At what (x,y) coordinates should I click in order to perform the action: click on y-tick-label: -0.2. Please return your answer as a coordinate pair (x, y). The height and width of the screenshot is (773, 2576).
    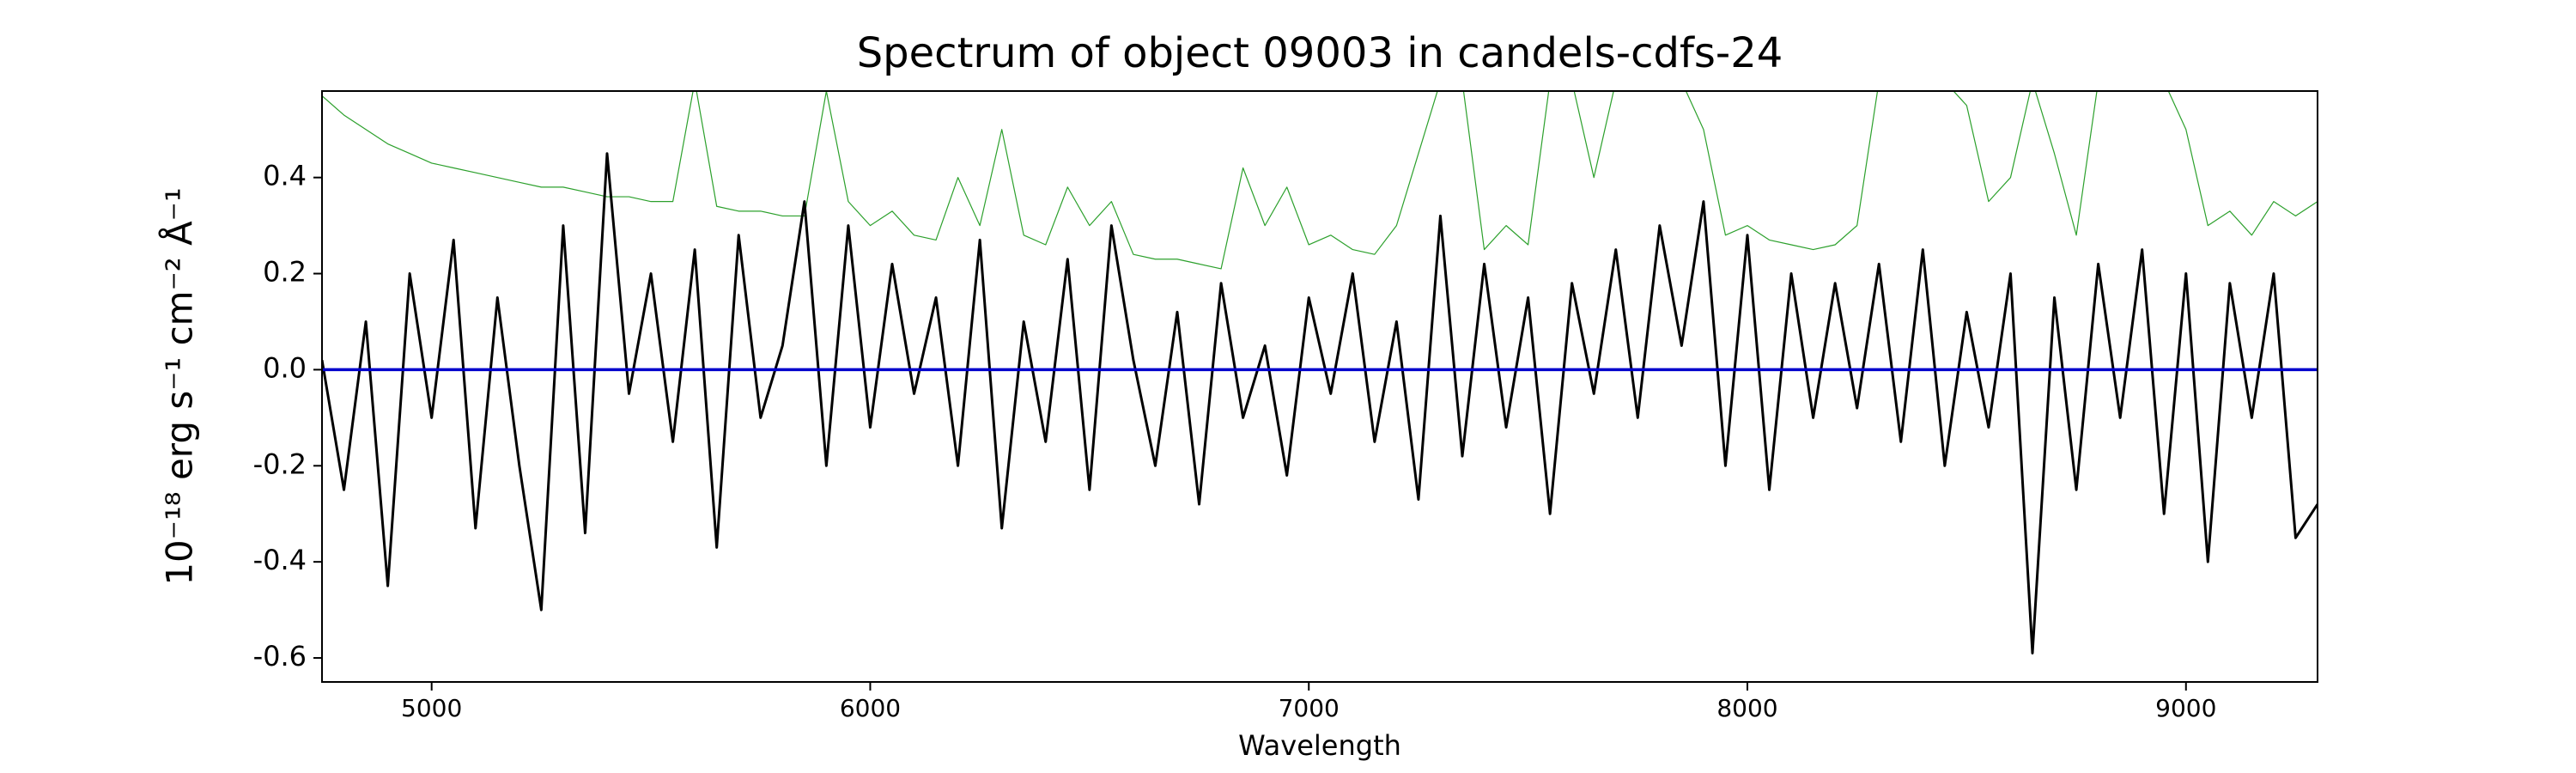
    Looking at the image, I should click on (280, 464).